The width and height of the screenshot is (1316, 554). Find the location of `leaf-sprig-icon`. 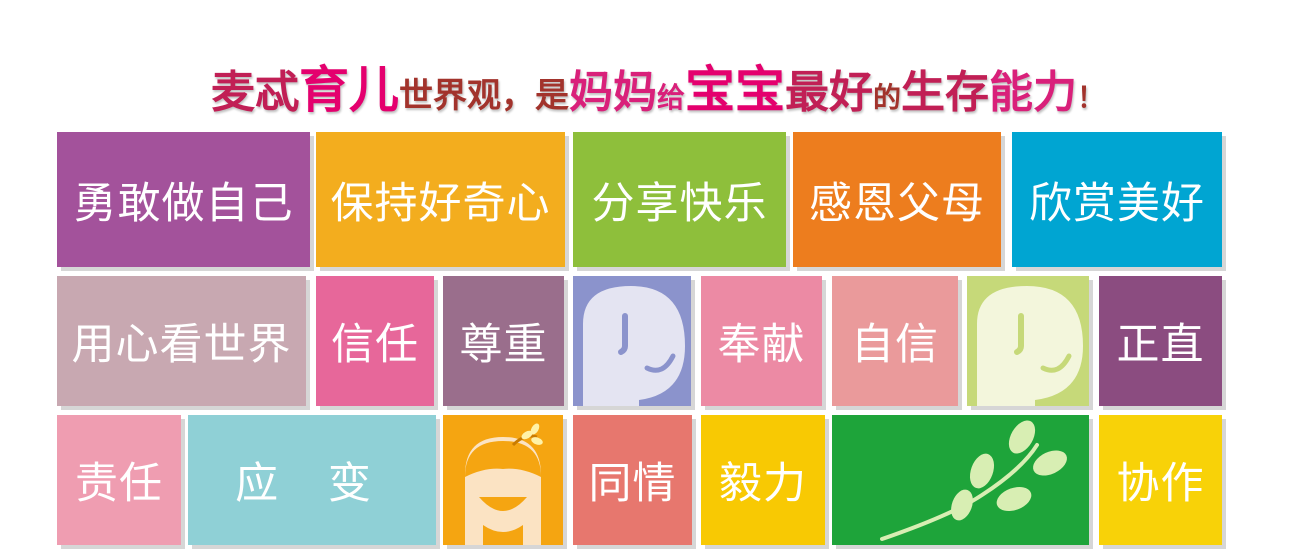

leaf-sprig-icon is located at coordinates (973, 480).